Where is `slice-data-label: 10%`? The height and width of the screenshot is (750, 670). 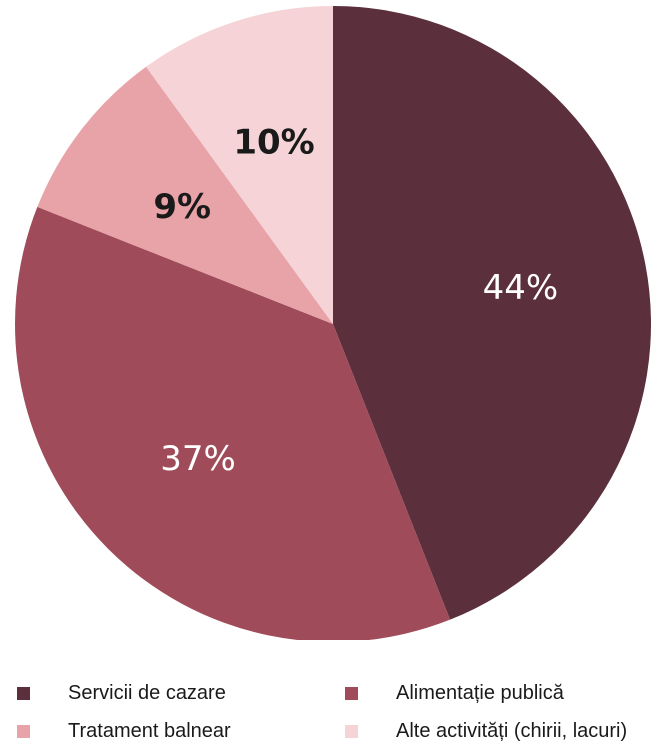
slice-data-label: 10% is located at coordinates (273, 143).